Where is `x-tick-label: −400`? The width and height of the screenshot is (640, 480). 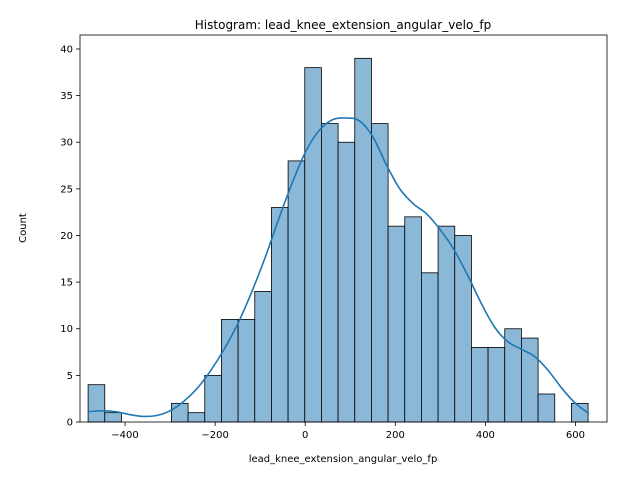
x-tick-label: −400 is located at coordinates (124, 435).